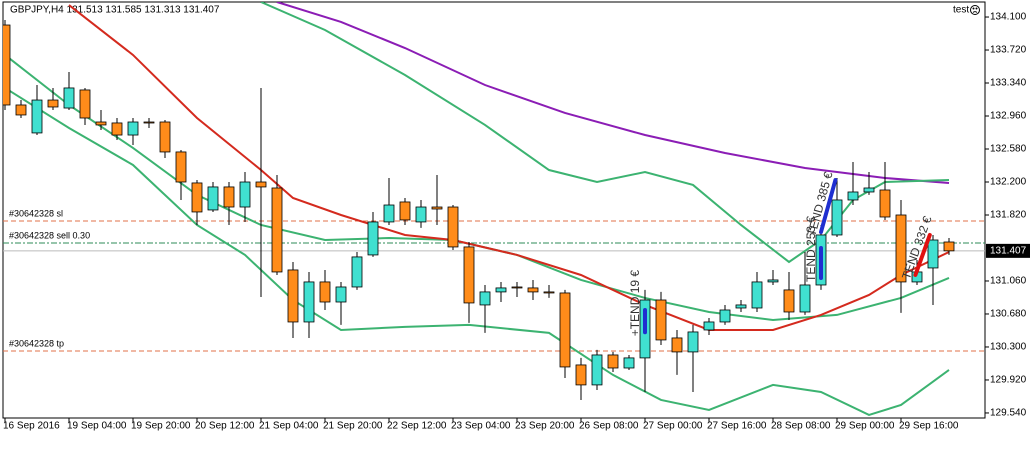  I want to click on x-tick-label: 19 Sep 20:00, so click(161, 426).